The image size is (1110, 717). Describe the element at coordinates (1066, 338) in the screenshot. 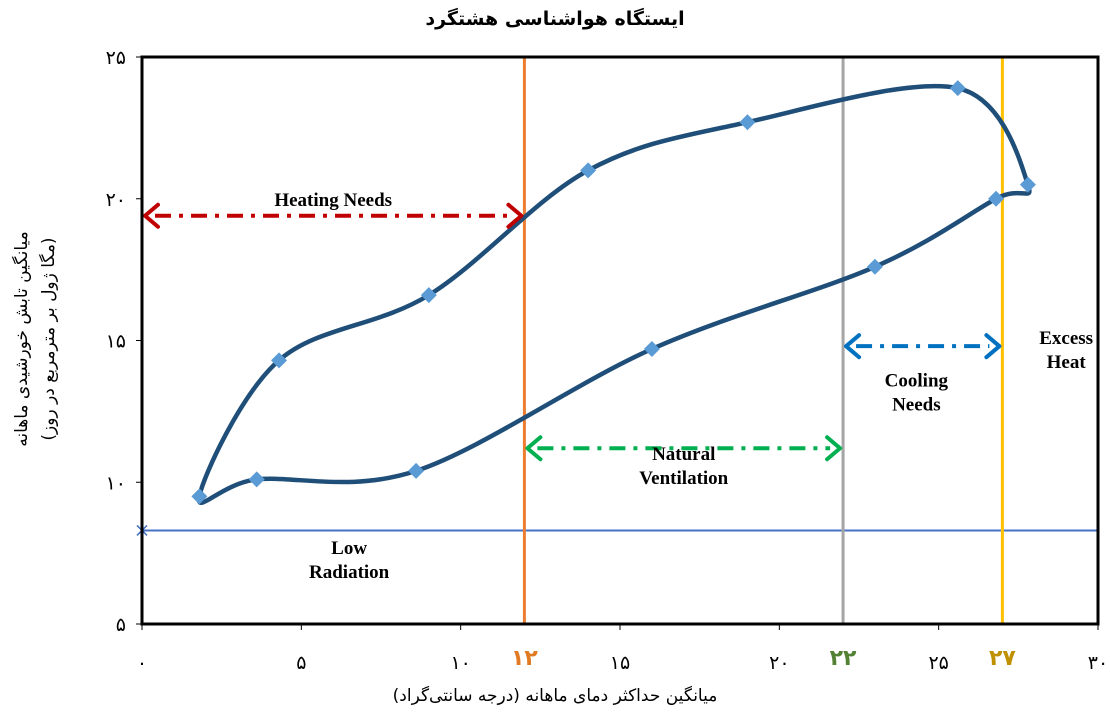

I see `annotation-label: Excess` at that location.